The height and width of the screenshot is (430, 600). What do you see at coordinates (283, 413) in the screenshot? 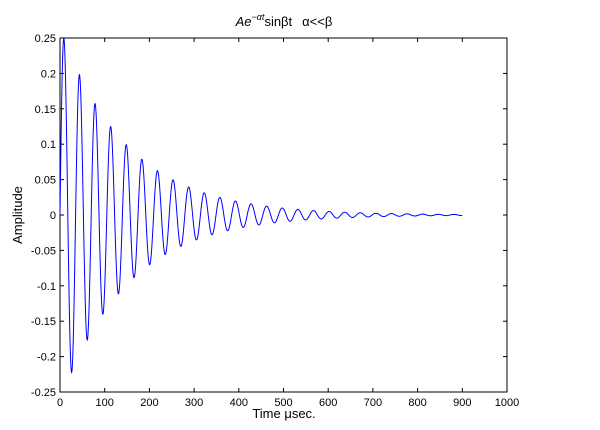
I see `x-axis-label: Time μsec.` at bounding box center [283, 413].